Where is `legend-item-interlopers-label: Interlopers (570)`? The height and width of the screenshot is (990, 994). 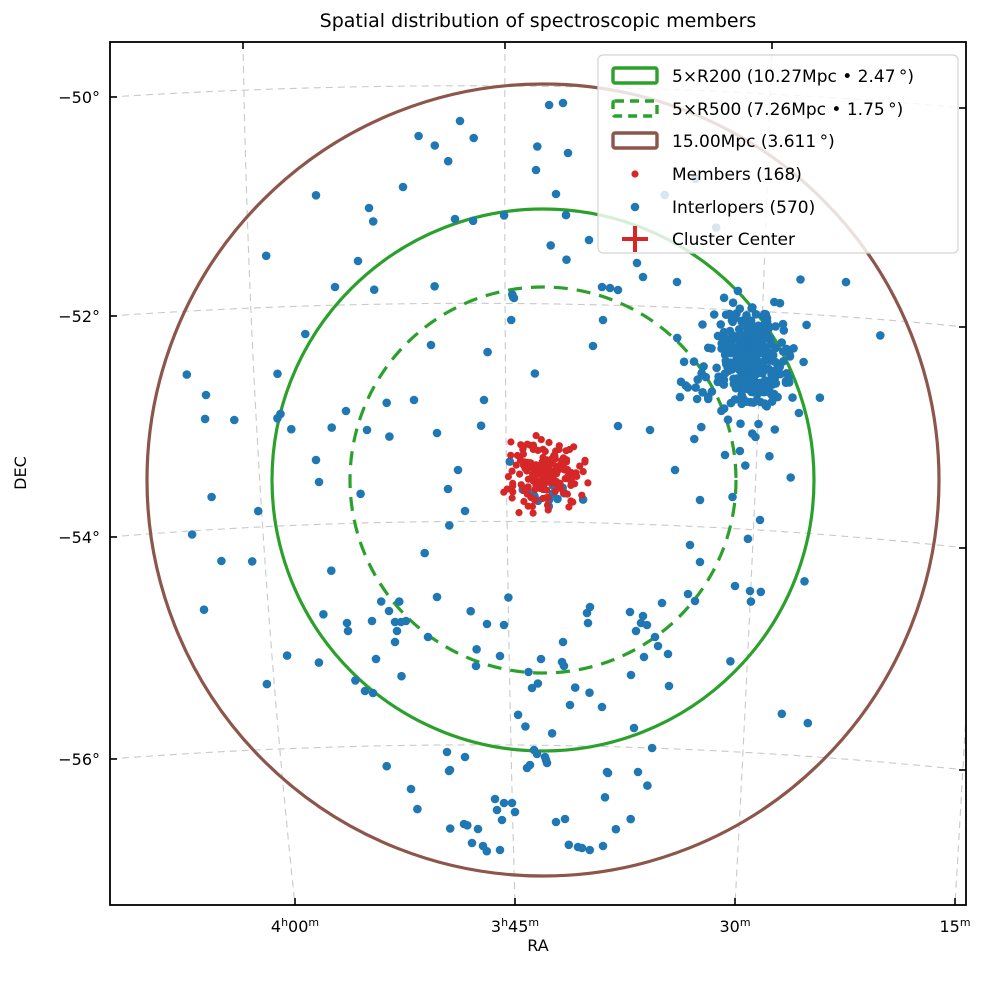
legend-item-interlopers-label: Interlopers (570) is located at coordinates (743, 208).